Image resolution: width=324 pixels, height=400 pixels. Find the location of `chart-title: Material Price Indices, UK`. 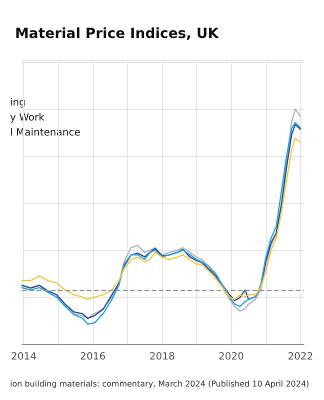

chart-title: Material Price Indices, UK is located at coordinates (117, 34).